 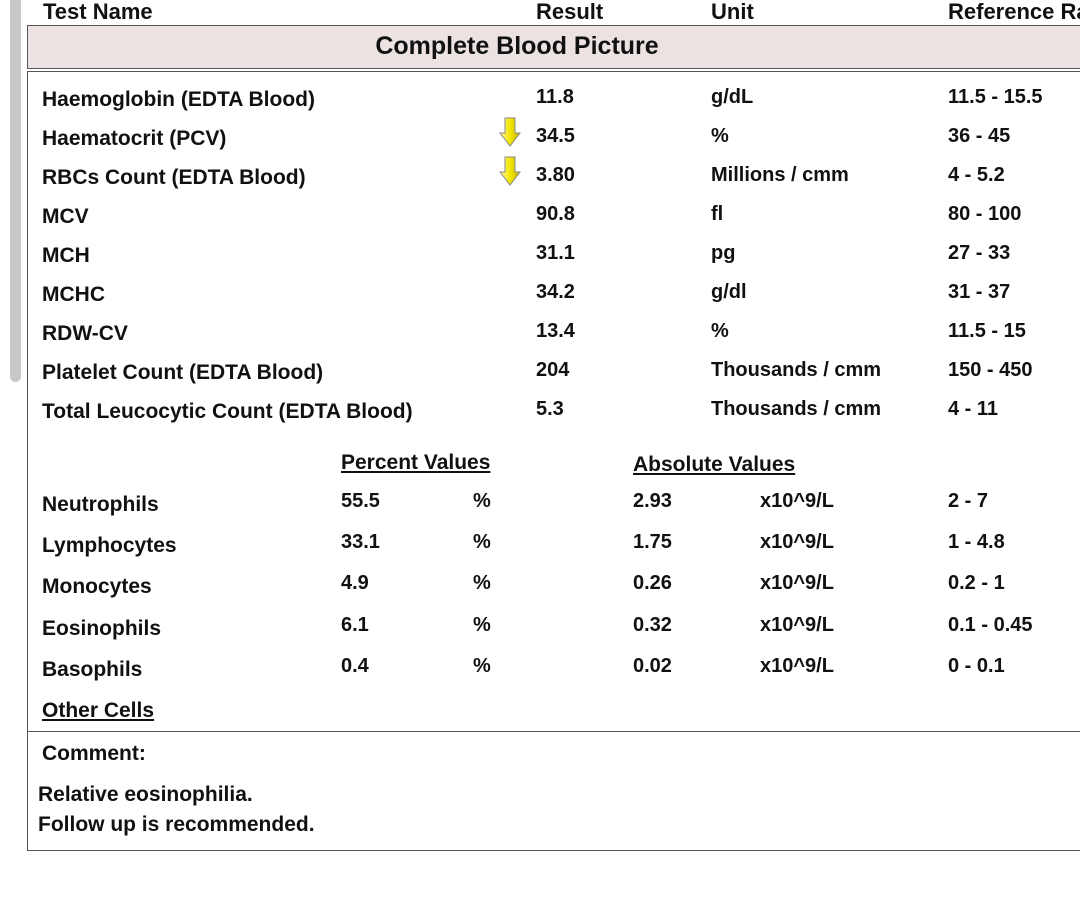 What do you see at coordinates (976, 666) in the screenshot?
I see `reference-range: 0 - 0.1` at bounding box center [976, 666].